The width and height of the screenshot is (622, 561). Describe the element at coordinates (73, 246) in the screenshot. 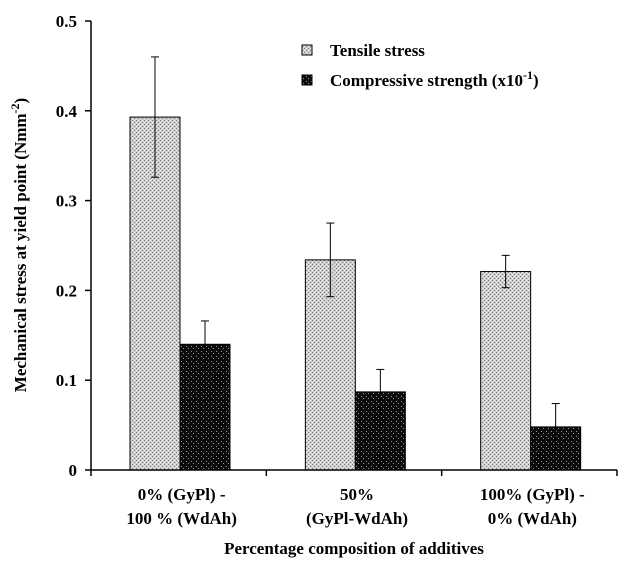

I see `y-ticks-group: 0 0.1 0.2 0.3 0.4 0.5` at that location.